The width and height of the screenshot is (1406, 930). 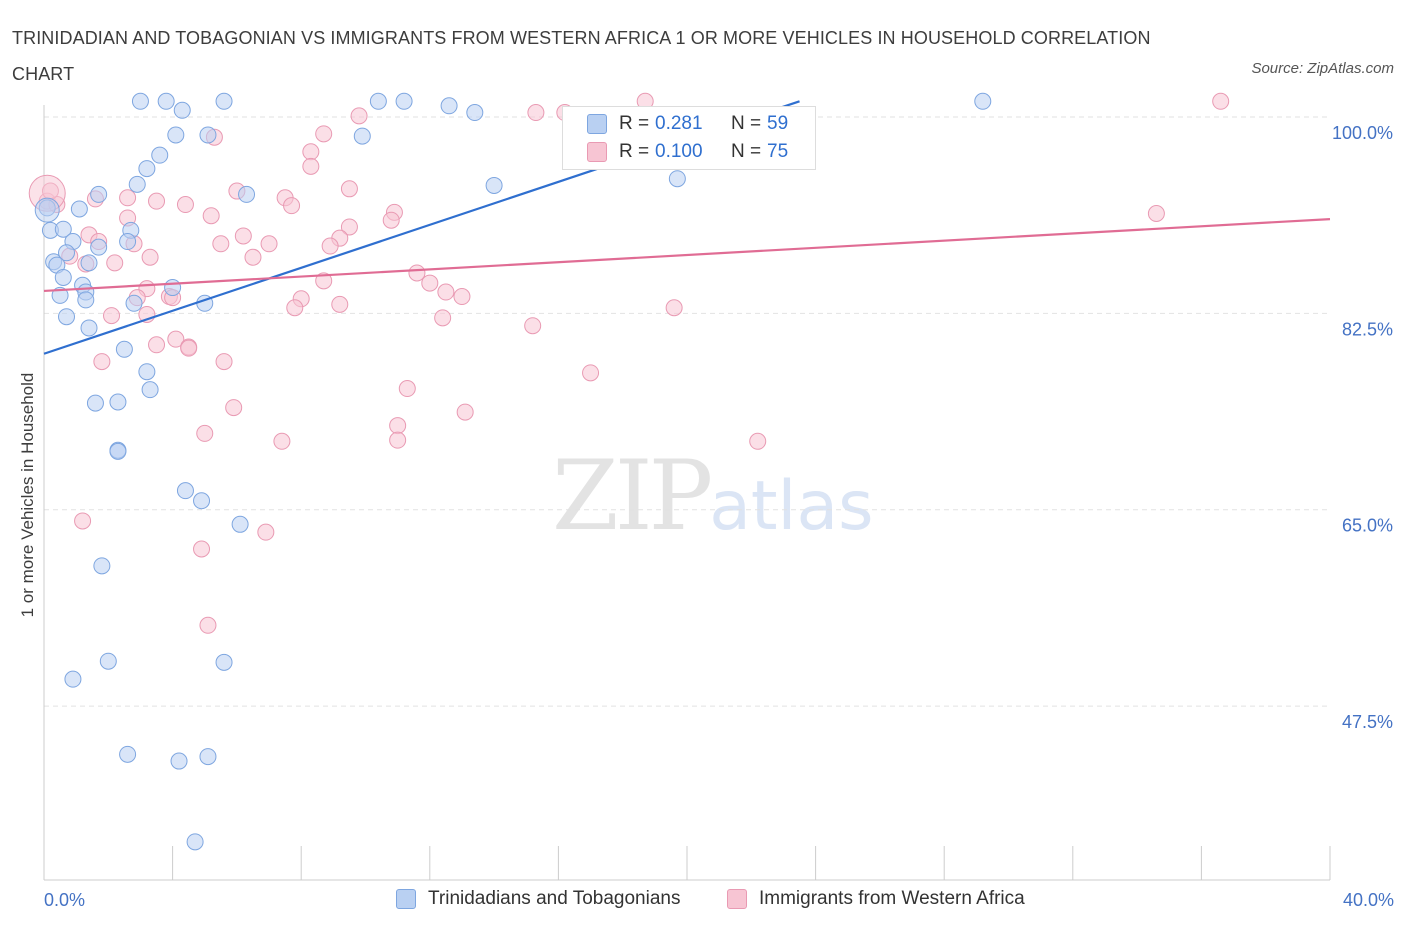 What do you see at coordinates (1362, 133) in the screenshot?
I see `y-tick-label: 100.0%` at bounding box center [1362, 133].